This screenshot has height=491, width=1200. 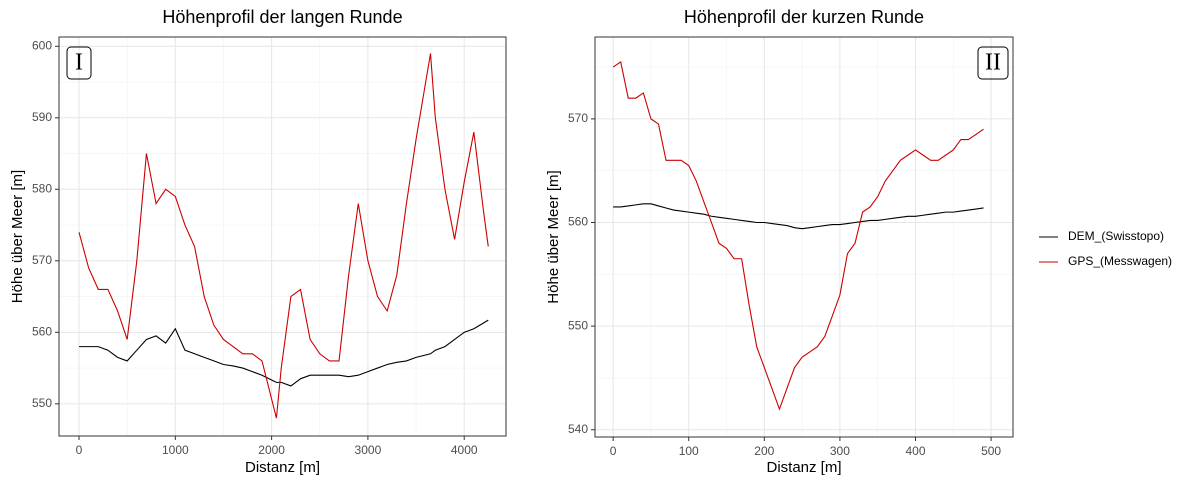 What do you see at coordinates (42, 45) in the screenshot?
I see `y-tick-label: 600` at bounding box center [42, 45].